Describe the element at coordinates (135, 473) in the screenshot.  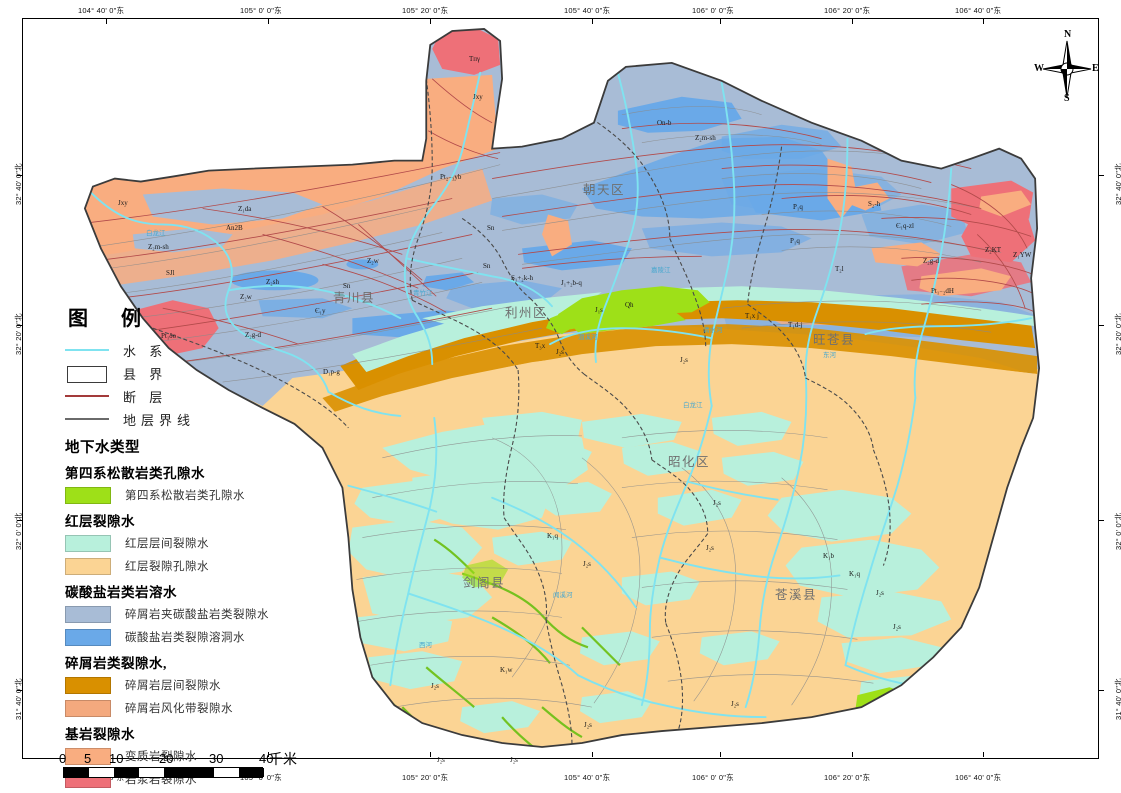
I see `legend-group-heading: 第四系松散岩类孔隙水` at that location.